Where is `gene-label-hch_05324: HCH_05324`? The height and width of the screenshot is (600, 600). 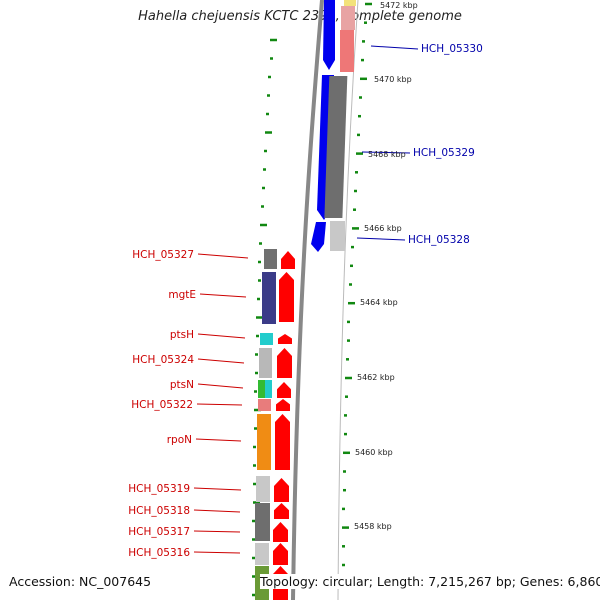 gene-label-hch_05324: HCH_05324 is located at coordinates (163, 360).